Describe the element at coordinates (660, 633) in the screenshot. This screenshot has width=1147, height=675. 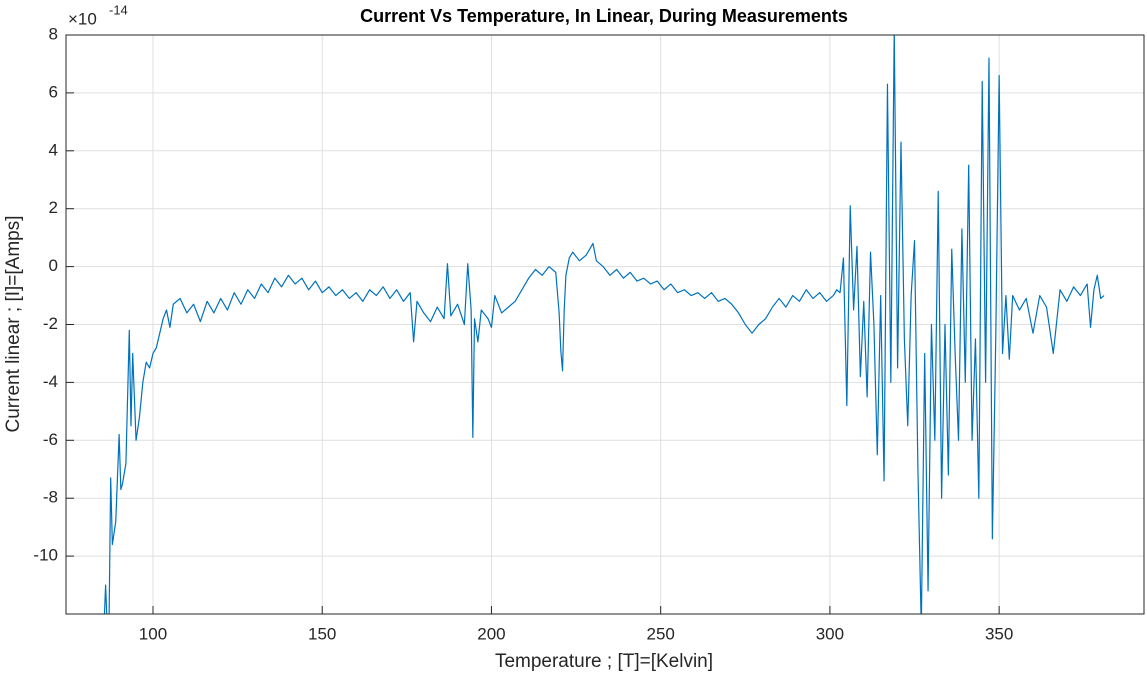
I see `x-tick-label: 250` at that location.